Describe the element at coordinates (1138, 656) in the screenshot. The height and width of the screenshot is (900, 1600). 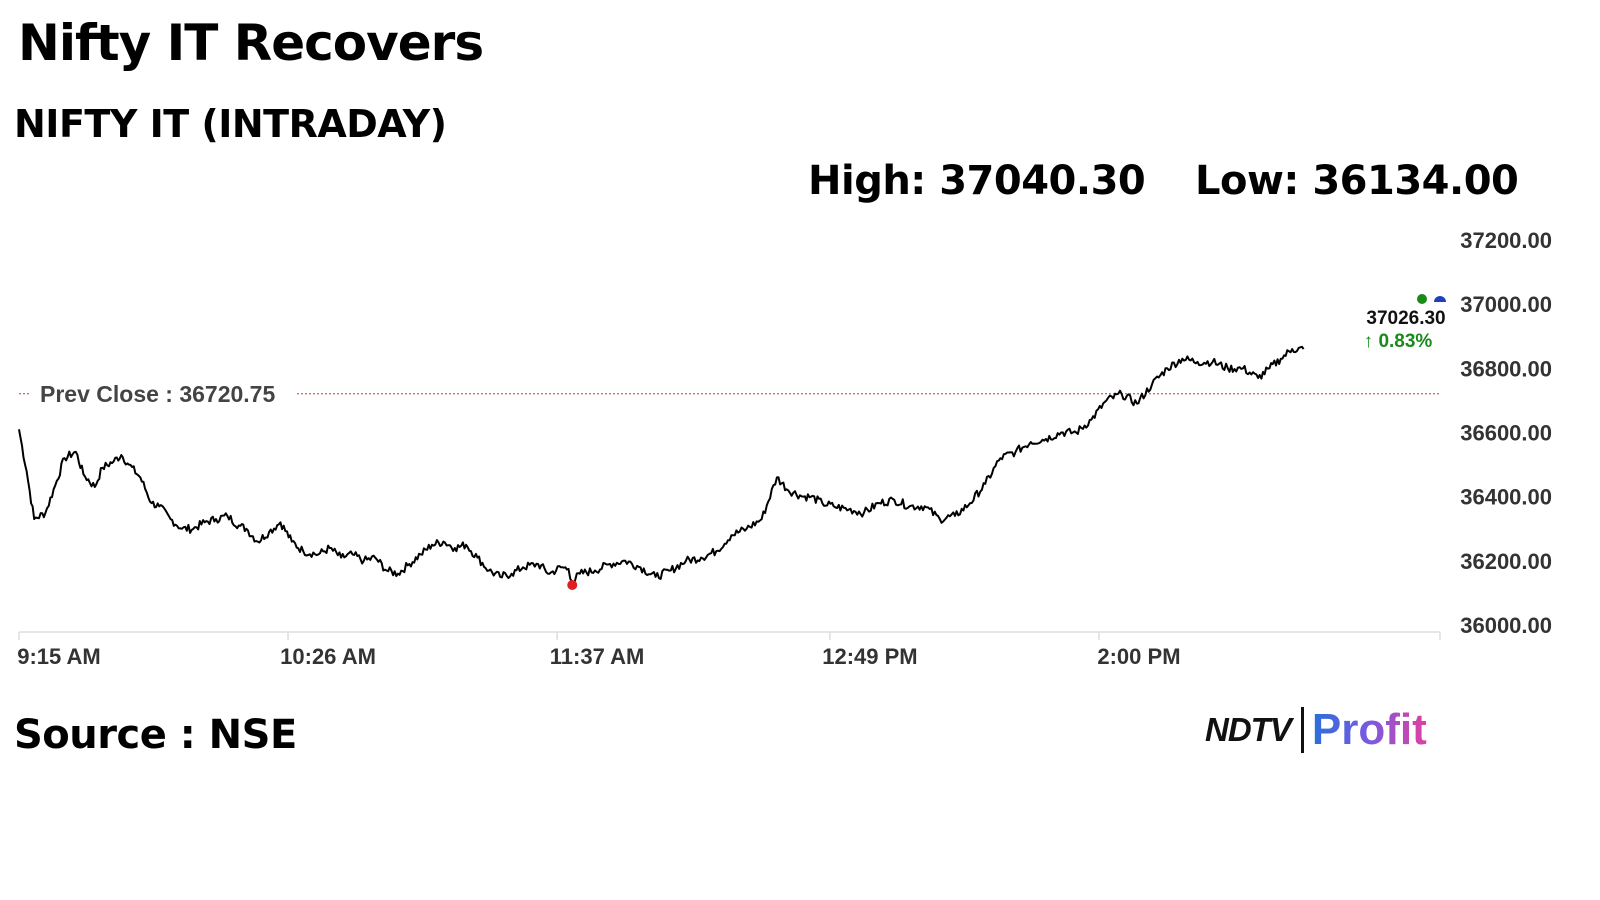
I see `x-tick-label: 2:00 PM` at that location.